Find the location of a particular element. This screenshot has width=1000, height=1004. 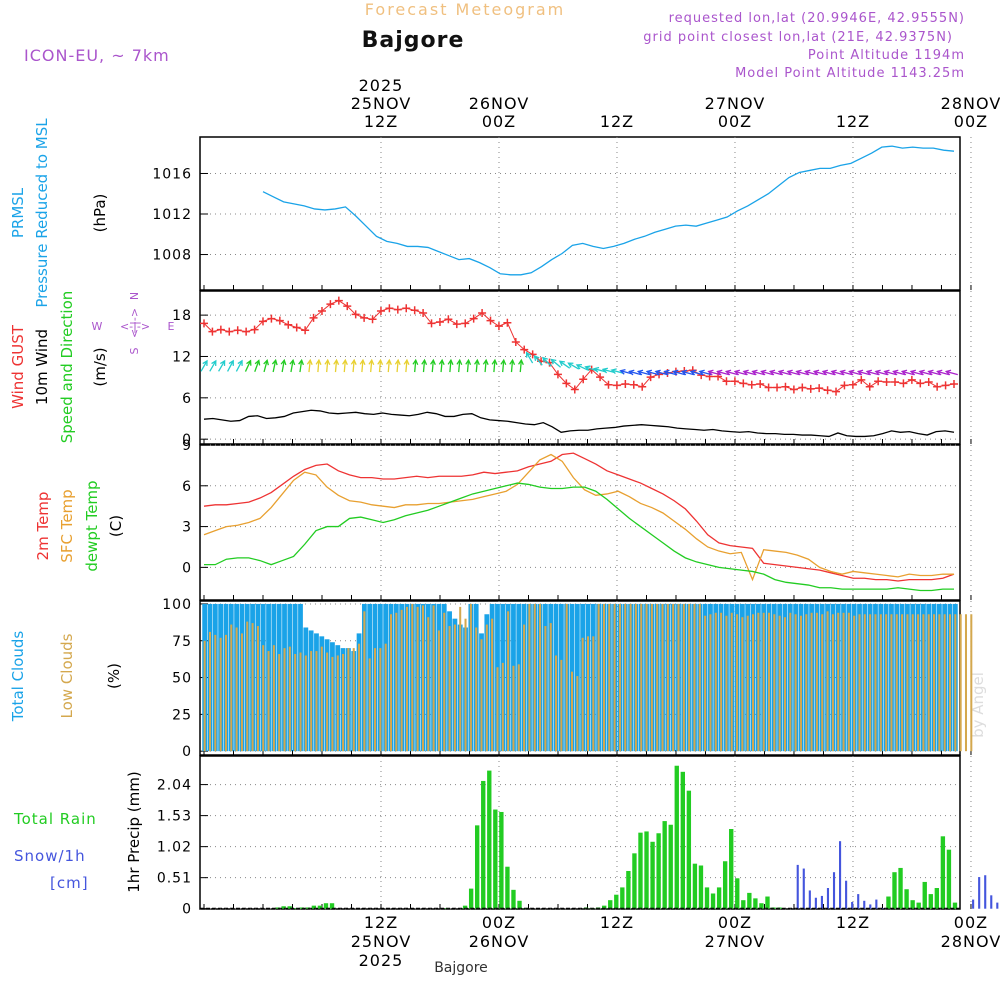

bottom-time-label: 28NOV is located at coordinates (970, 941).